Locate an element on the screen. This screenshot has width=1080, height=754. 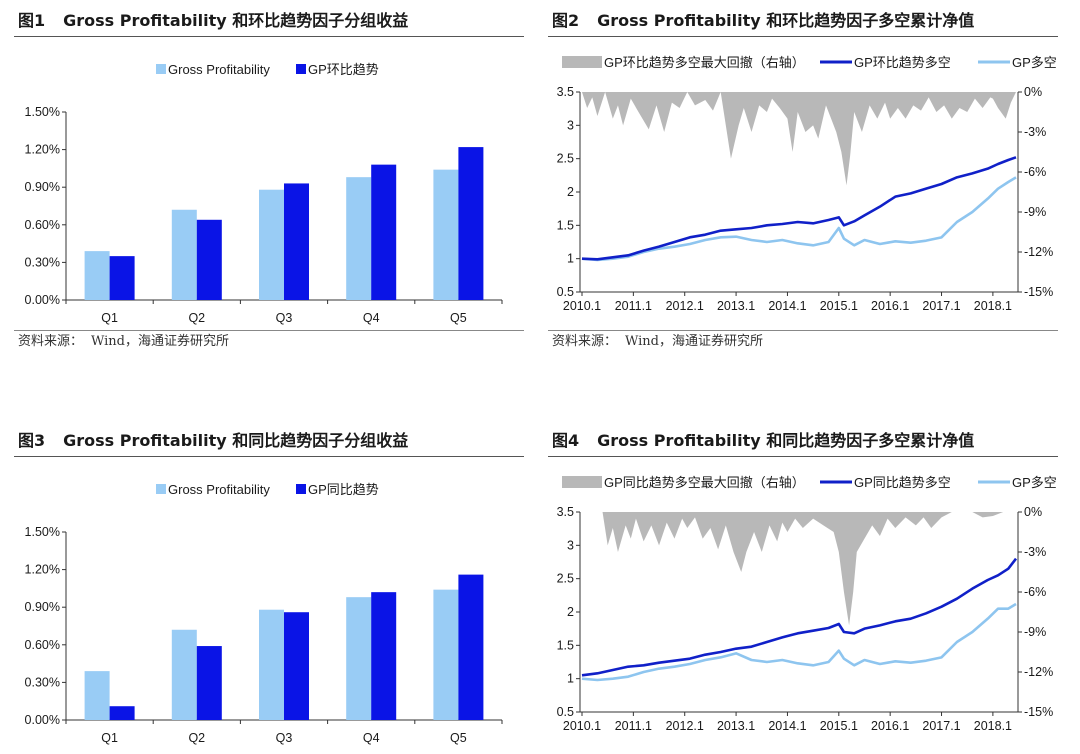
legend-label: GP环比趋势 is located at coordinates (343, 69).